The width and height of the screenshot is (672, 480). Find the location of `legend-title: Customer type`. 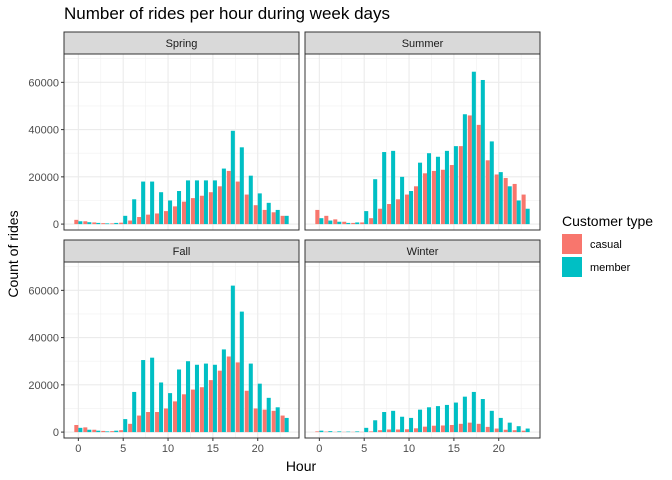

legend-title: Customer type is located at coordinates (607, 221).